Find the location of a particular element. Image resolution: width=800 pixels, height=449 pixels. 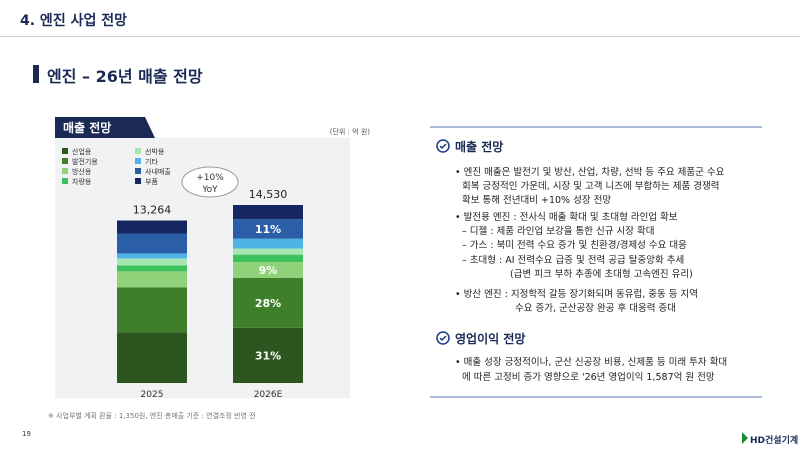

text-line: – 디젤 : 제품 라인업 보강을 통한 신규 시장 확대 is located at coordinates (558, 231).